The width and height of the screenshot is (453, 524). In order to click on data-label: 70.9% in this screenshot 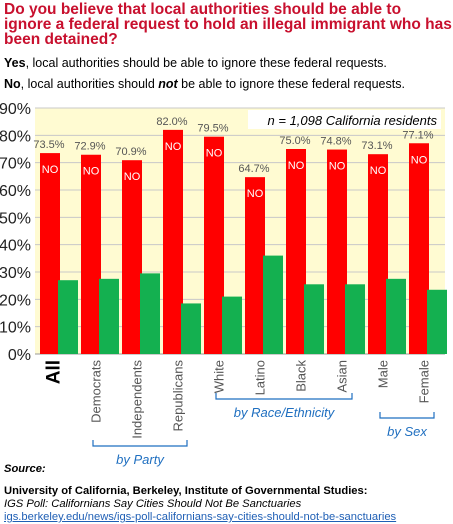, I will do `click(130, 152)`.